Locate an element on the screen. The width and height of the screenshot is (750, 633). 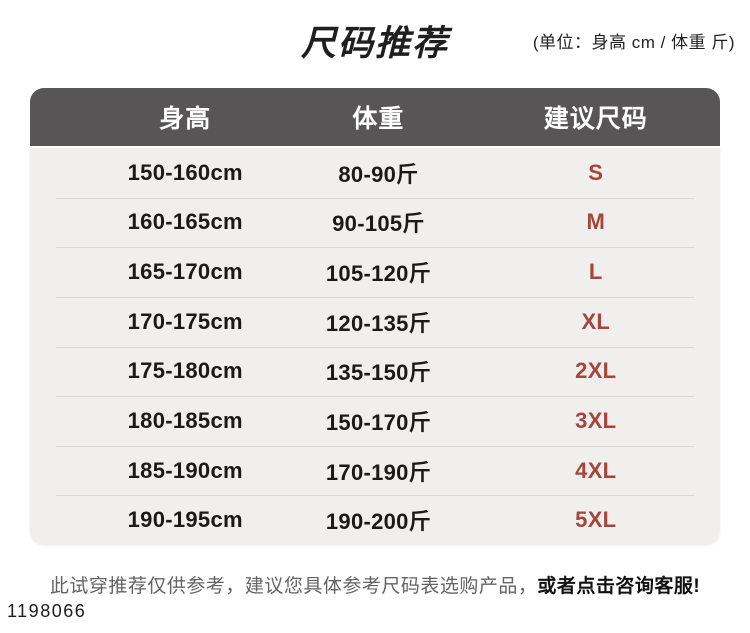
footer-disclaimer: 此试穿推荐仅供参考，建议您具体参考尺码表选购产品，或者点击咨询客服! is located at coordinates (375, 584).